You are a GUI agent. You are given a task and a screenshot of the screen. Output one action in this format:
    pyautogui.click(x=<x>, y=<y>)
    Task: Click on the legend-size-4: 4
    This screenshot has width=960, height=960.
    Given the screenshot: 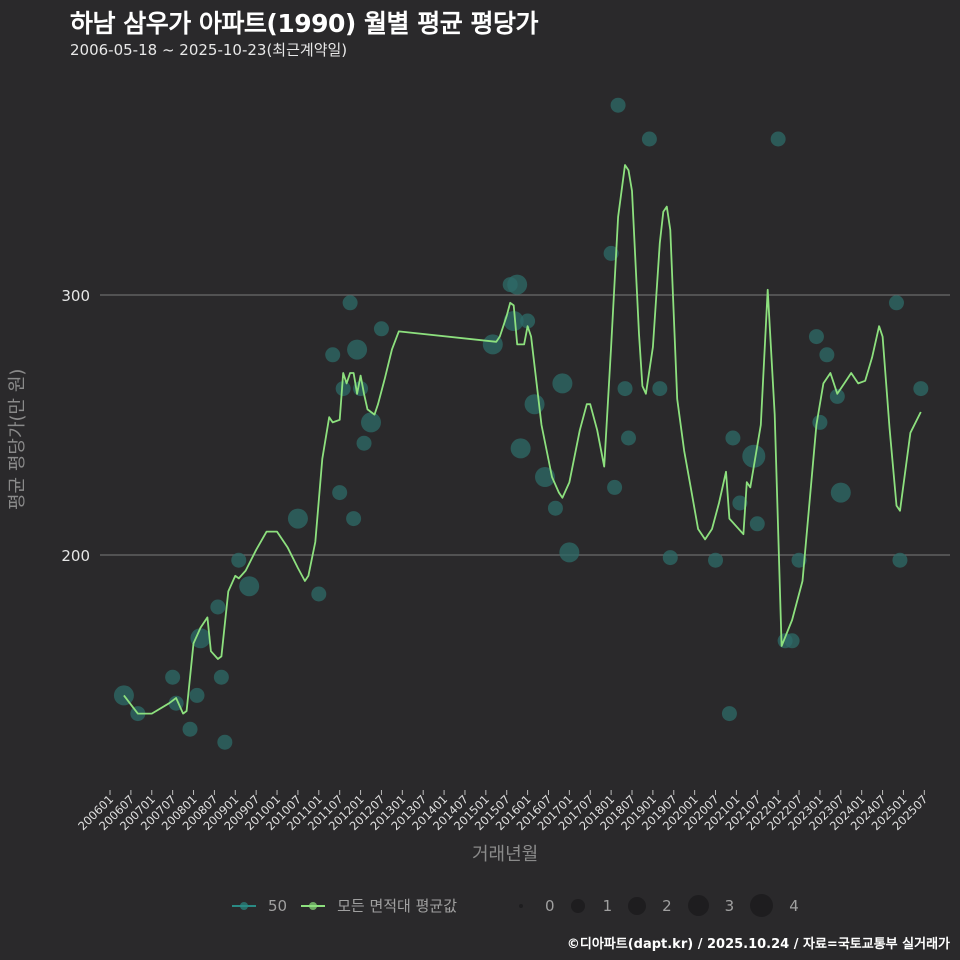 What is the action you would take?
    pyautogui.click(x=774, y=905)
    